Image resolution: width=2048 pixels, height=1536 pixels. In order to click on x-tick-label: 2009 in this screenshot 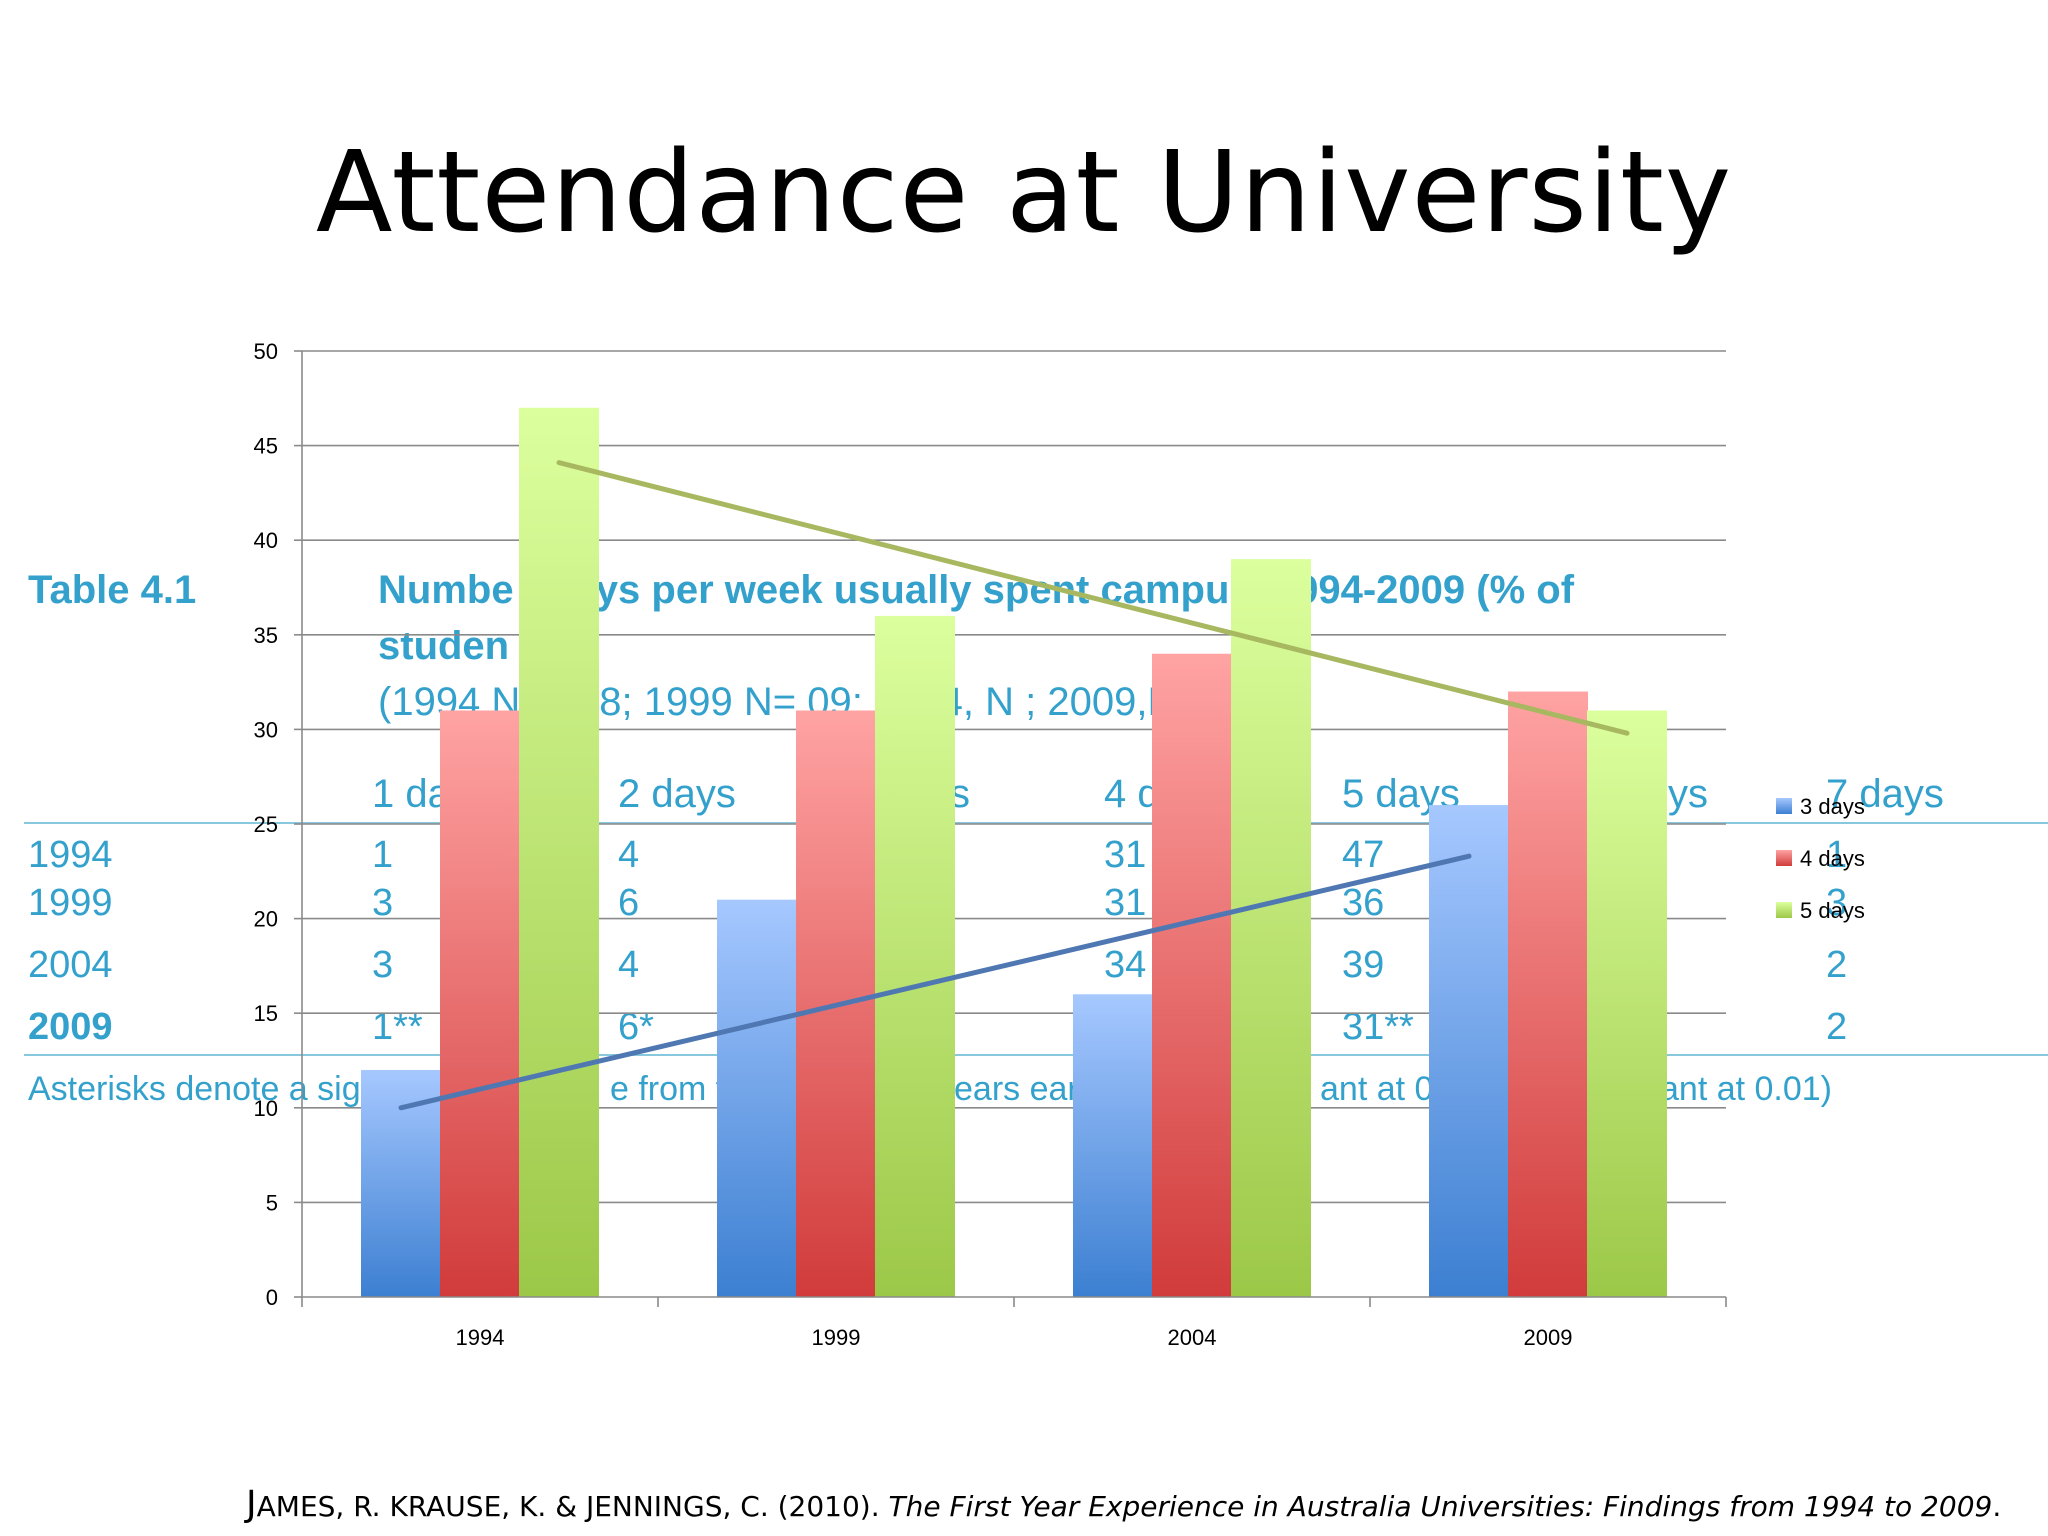, I will do `click(1548, 1337)`.